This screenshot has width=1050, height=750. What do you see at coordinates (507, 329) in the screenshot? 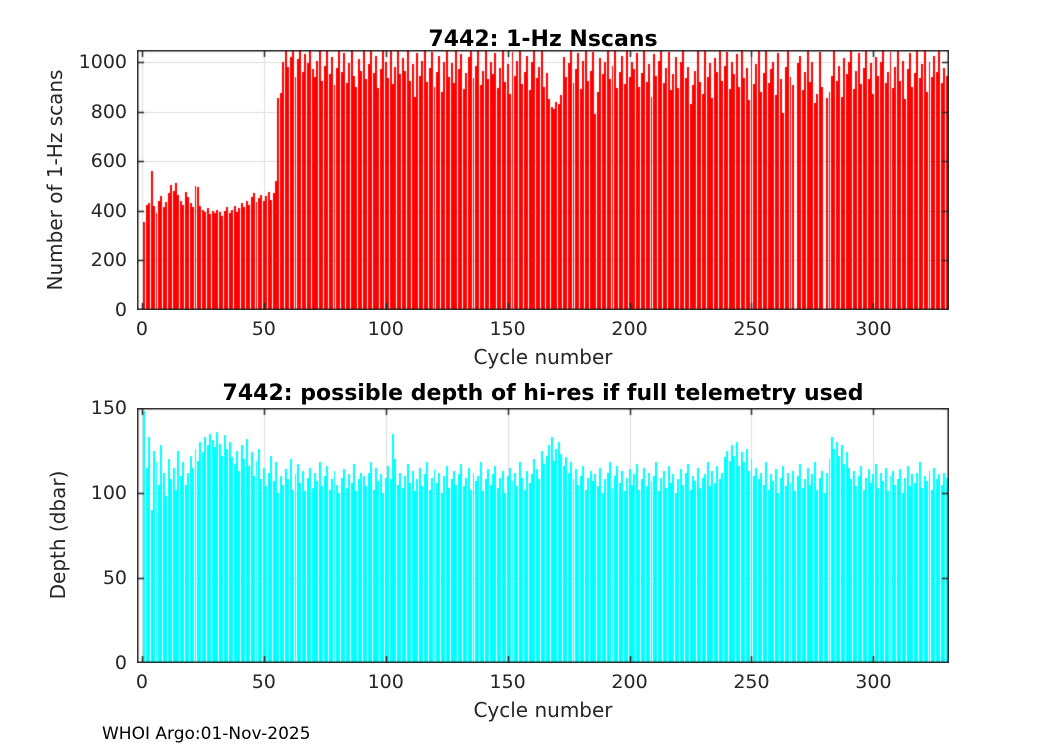
I see `nscans-x-tick-label: 150` at bounding box center [507, 329].